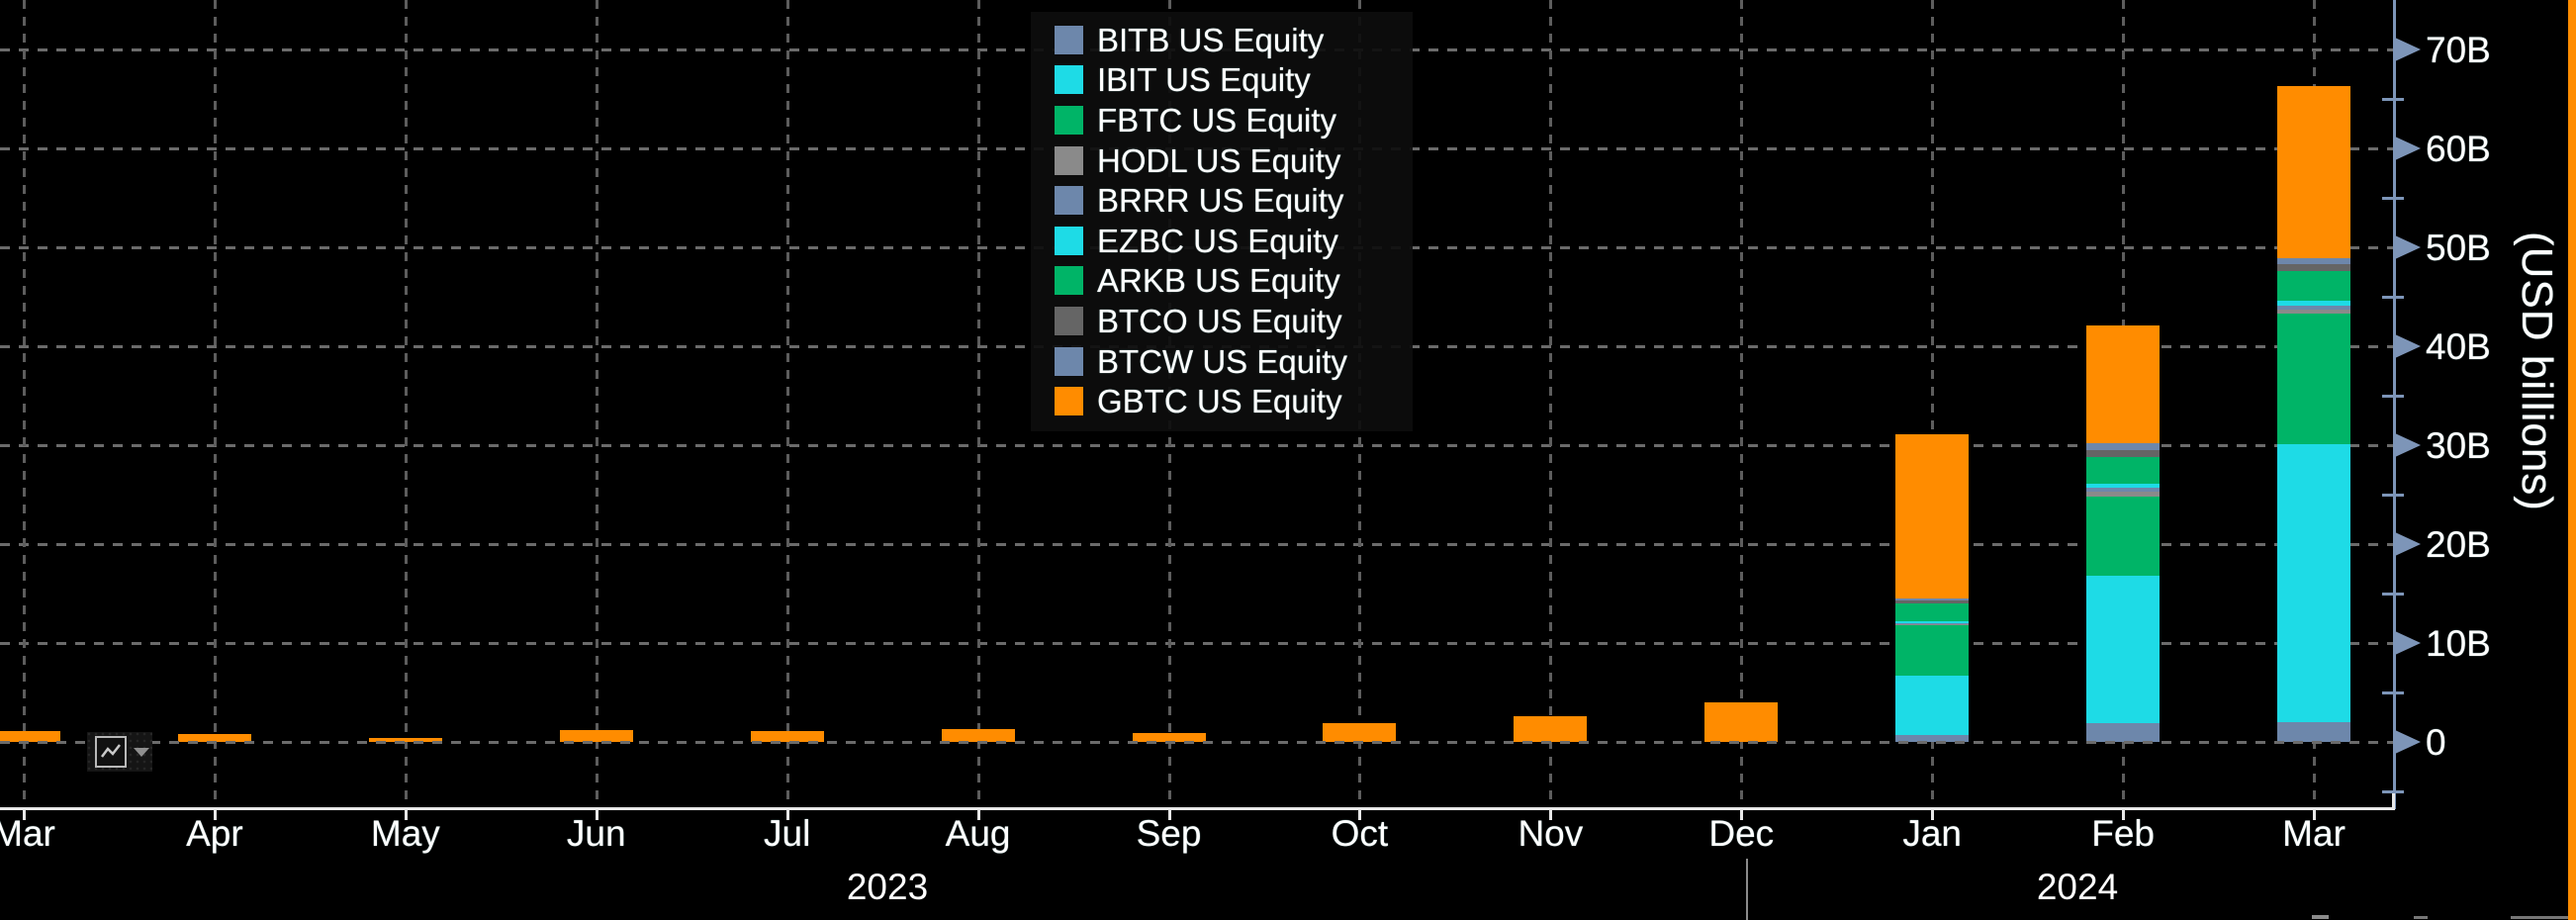 Image resolution: width=2576 pixels, height=920 pixels. I want to click on bar-segment-gbtc-jul, so click(787, 736).